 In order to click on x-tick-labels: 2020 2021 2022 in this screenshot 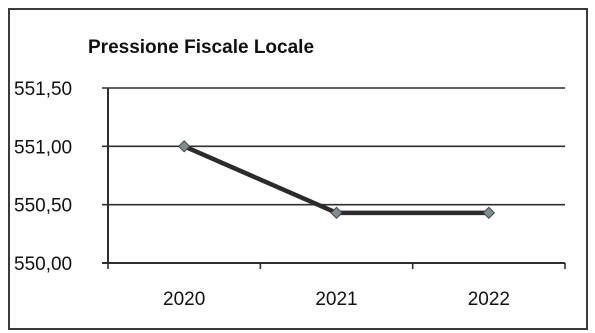, I will do `click(336, 299)`.